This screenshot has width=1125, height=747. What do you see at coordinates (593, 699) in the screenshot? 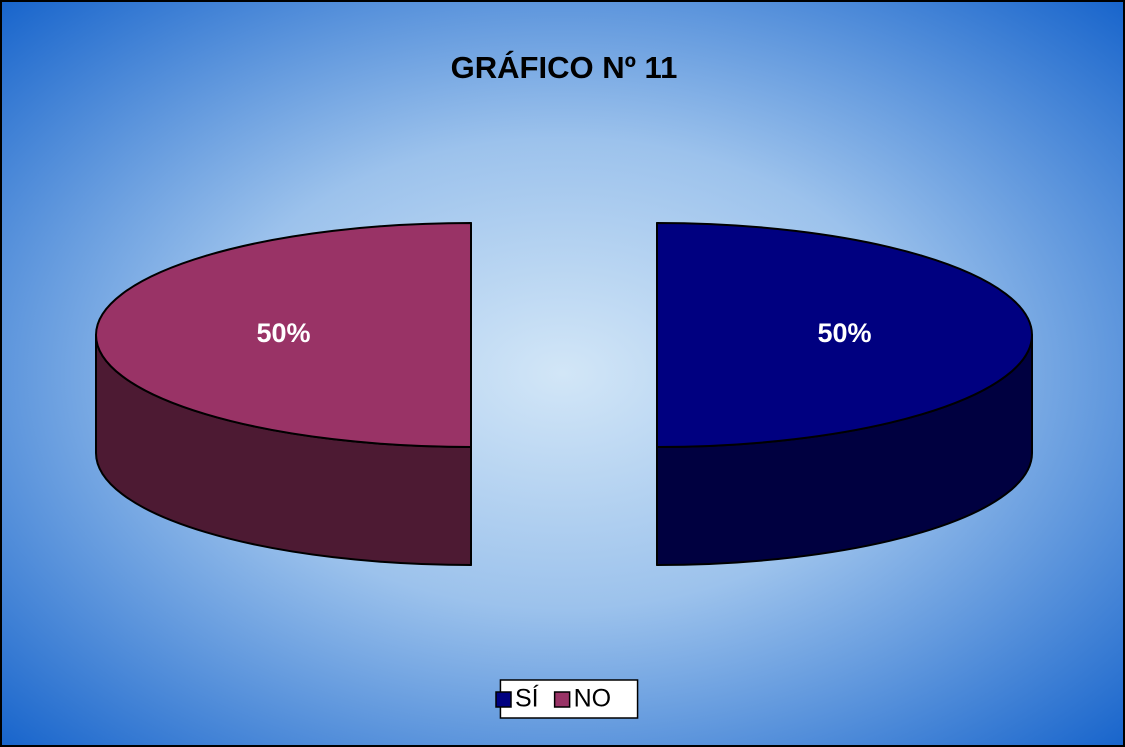
I see `legend-label: NO` at bounding box center [593, 699].